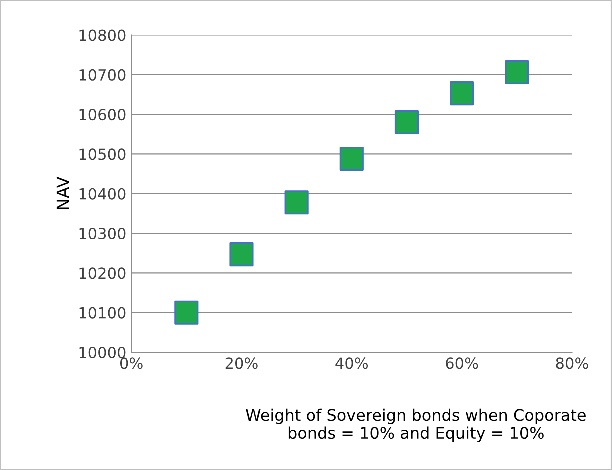 This screenshot has height=470, width=612. Describe the element at coordinates (572, 364) in the screenshot. I see `x-tick-label: 80%` at that location.